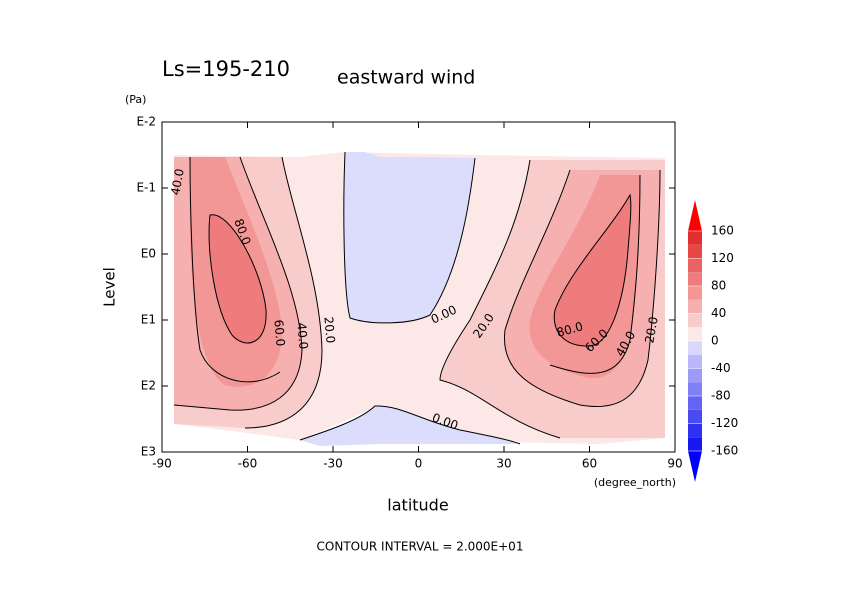 This screenshot has height=595, width=842. Describe the element at coordinates (146, 188) in the screenshot. I see `y-tick-label: E-1` at that location.